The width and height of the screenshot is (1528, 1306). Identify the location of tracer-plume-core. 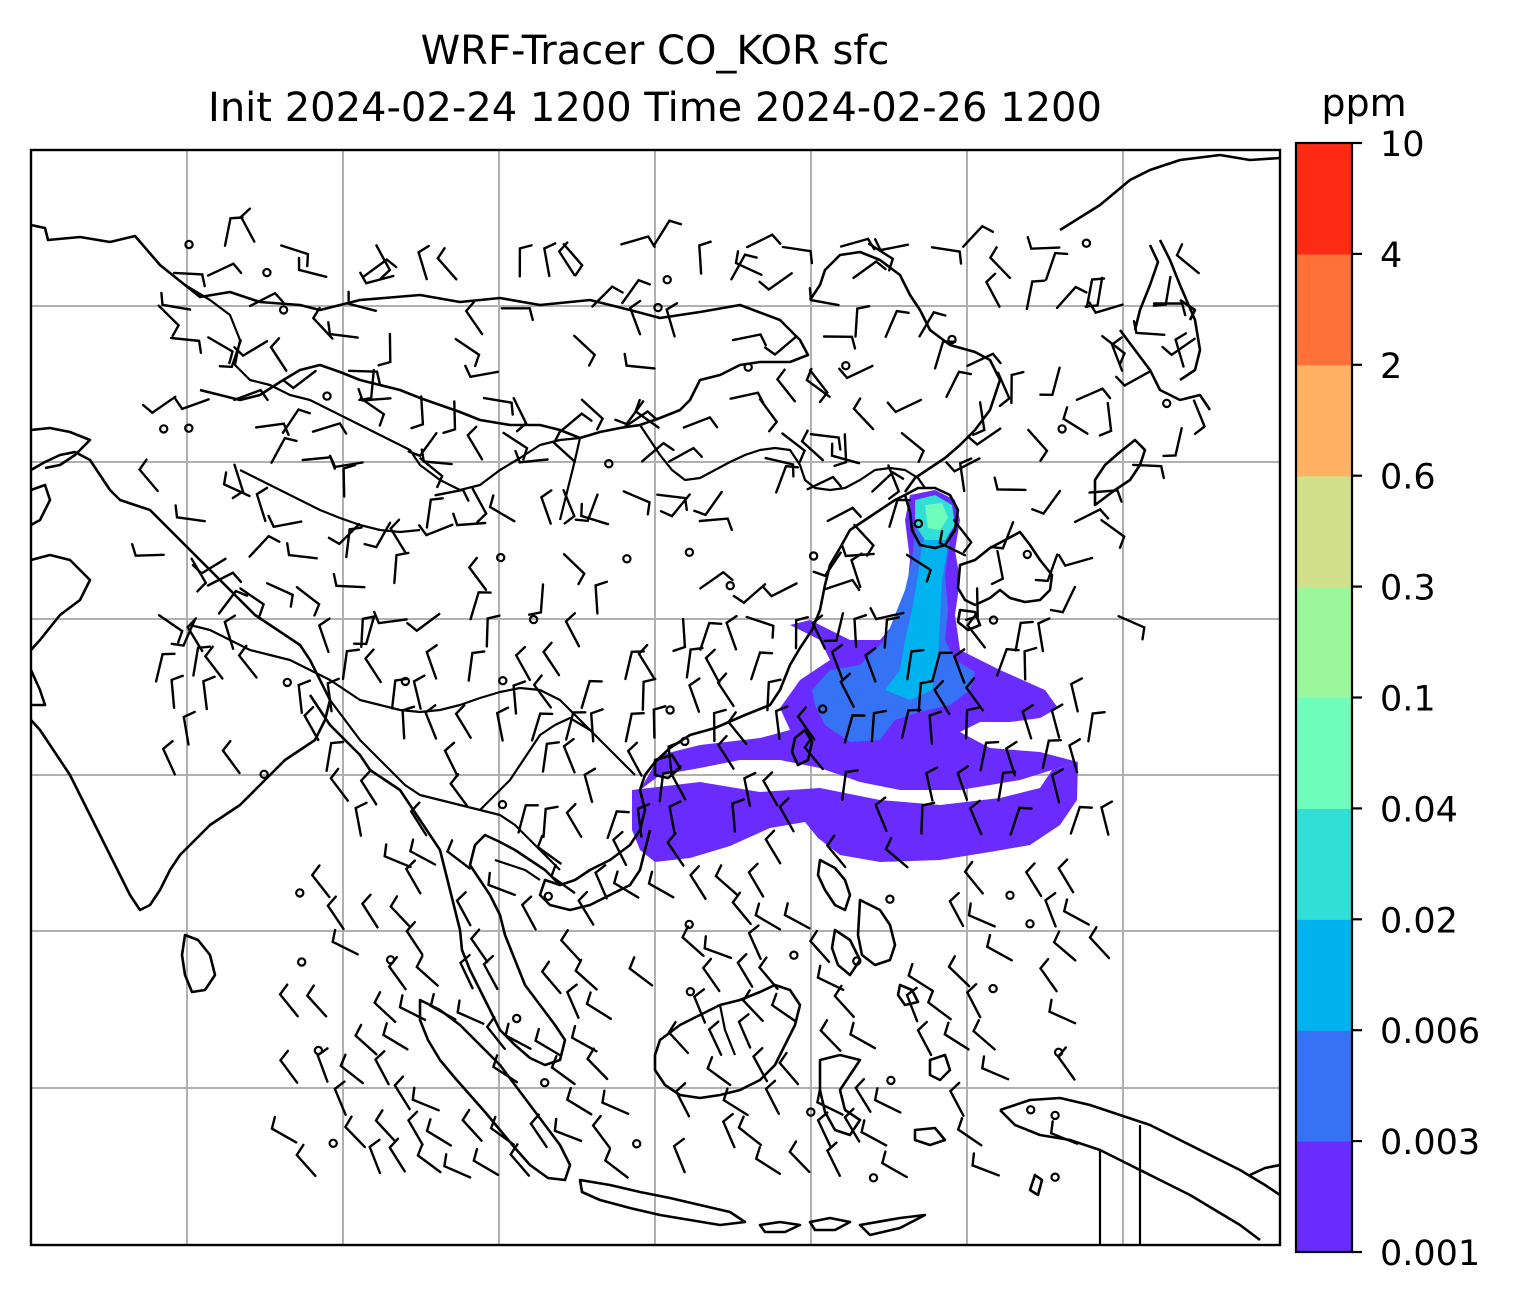
(935, 517).